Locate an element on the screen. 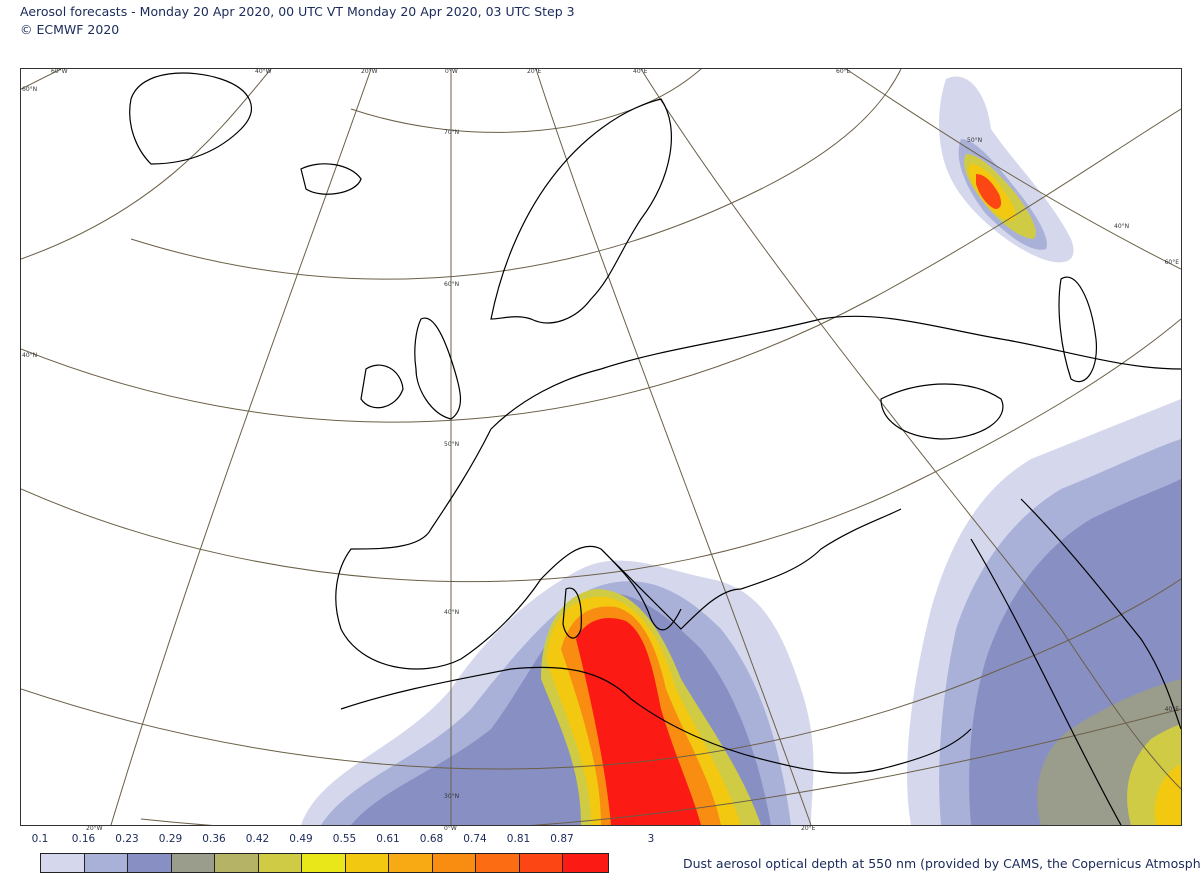 This screenshot has width=1200, height=884. legend-label: 0.87 is located at coordinates (562, 839).